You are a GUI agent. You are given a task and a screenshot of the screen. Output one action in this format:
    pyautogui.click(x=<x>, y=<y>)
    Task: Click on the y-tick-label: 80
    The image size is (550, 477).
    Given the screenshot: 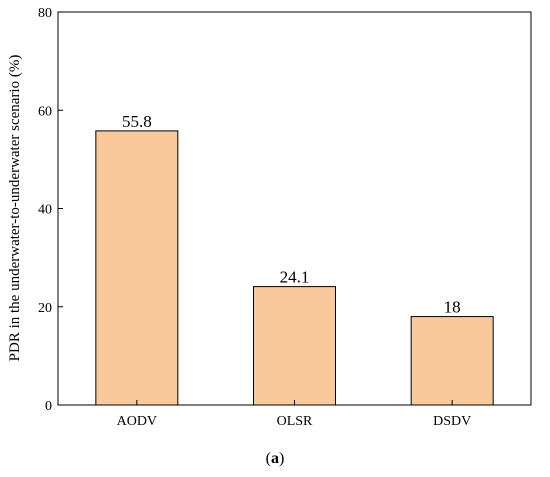 What is the action you would take?
    pyautogui.click(x=45, y=13)
    